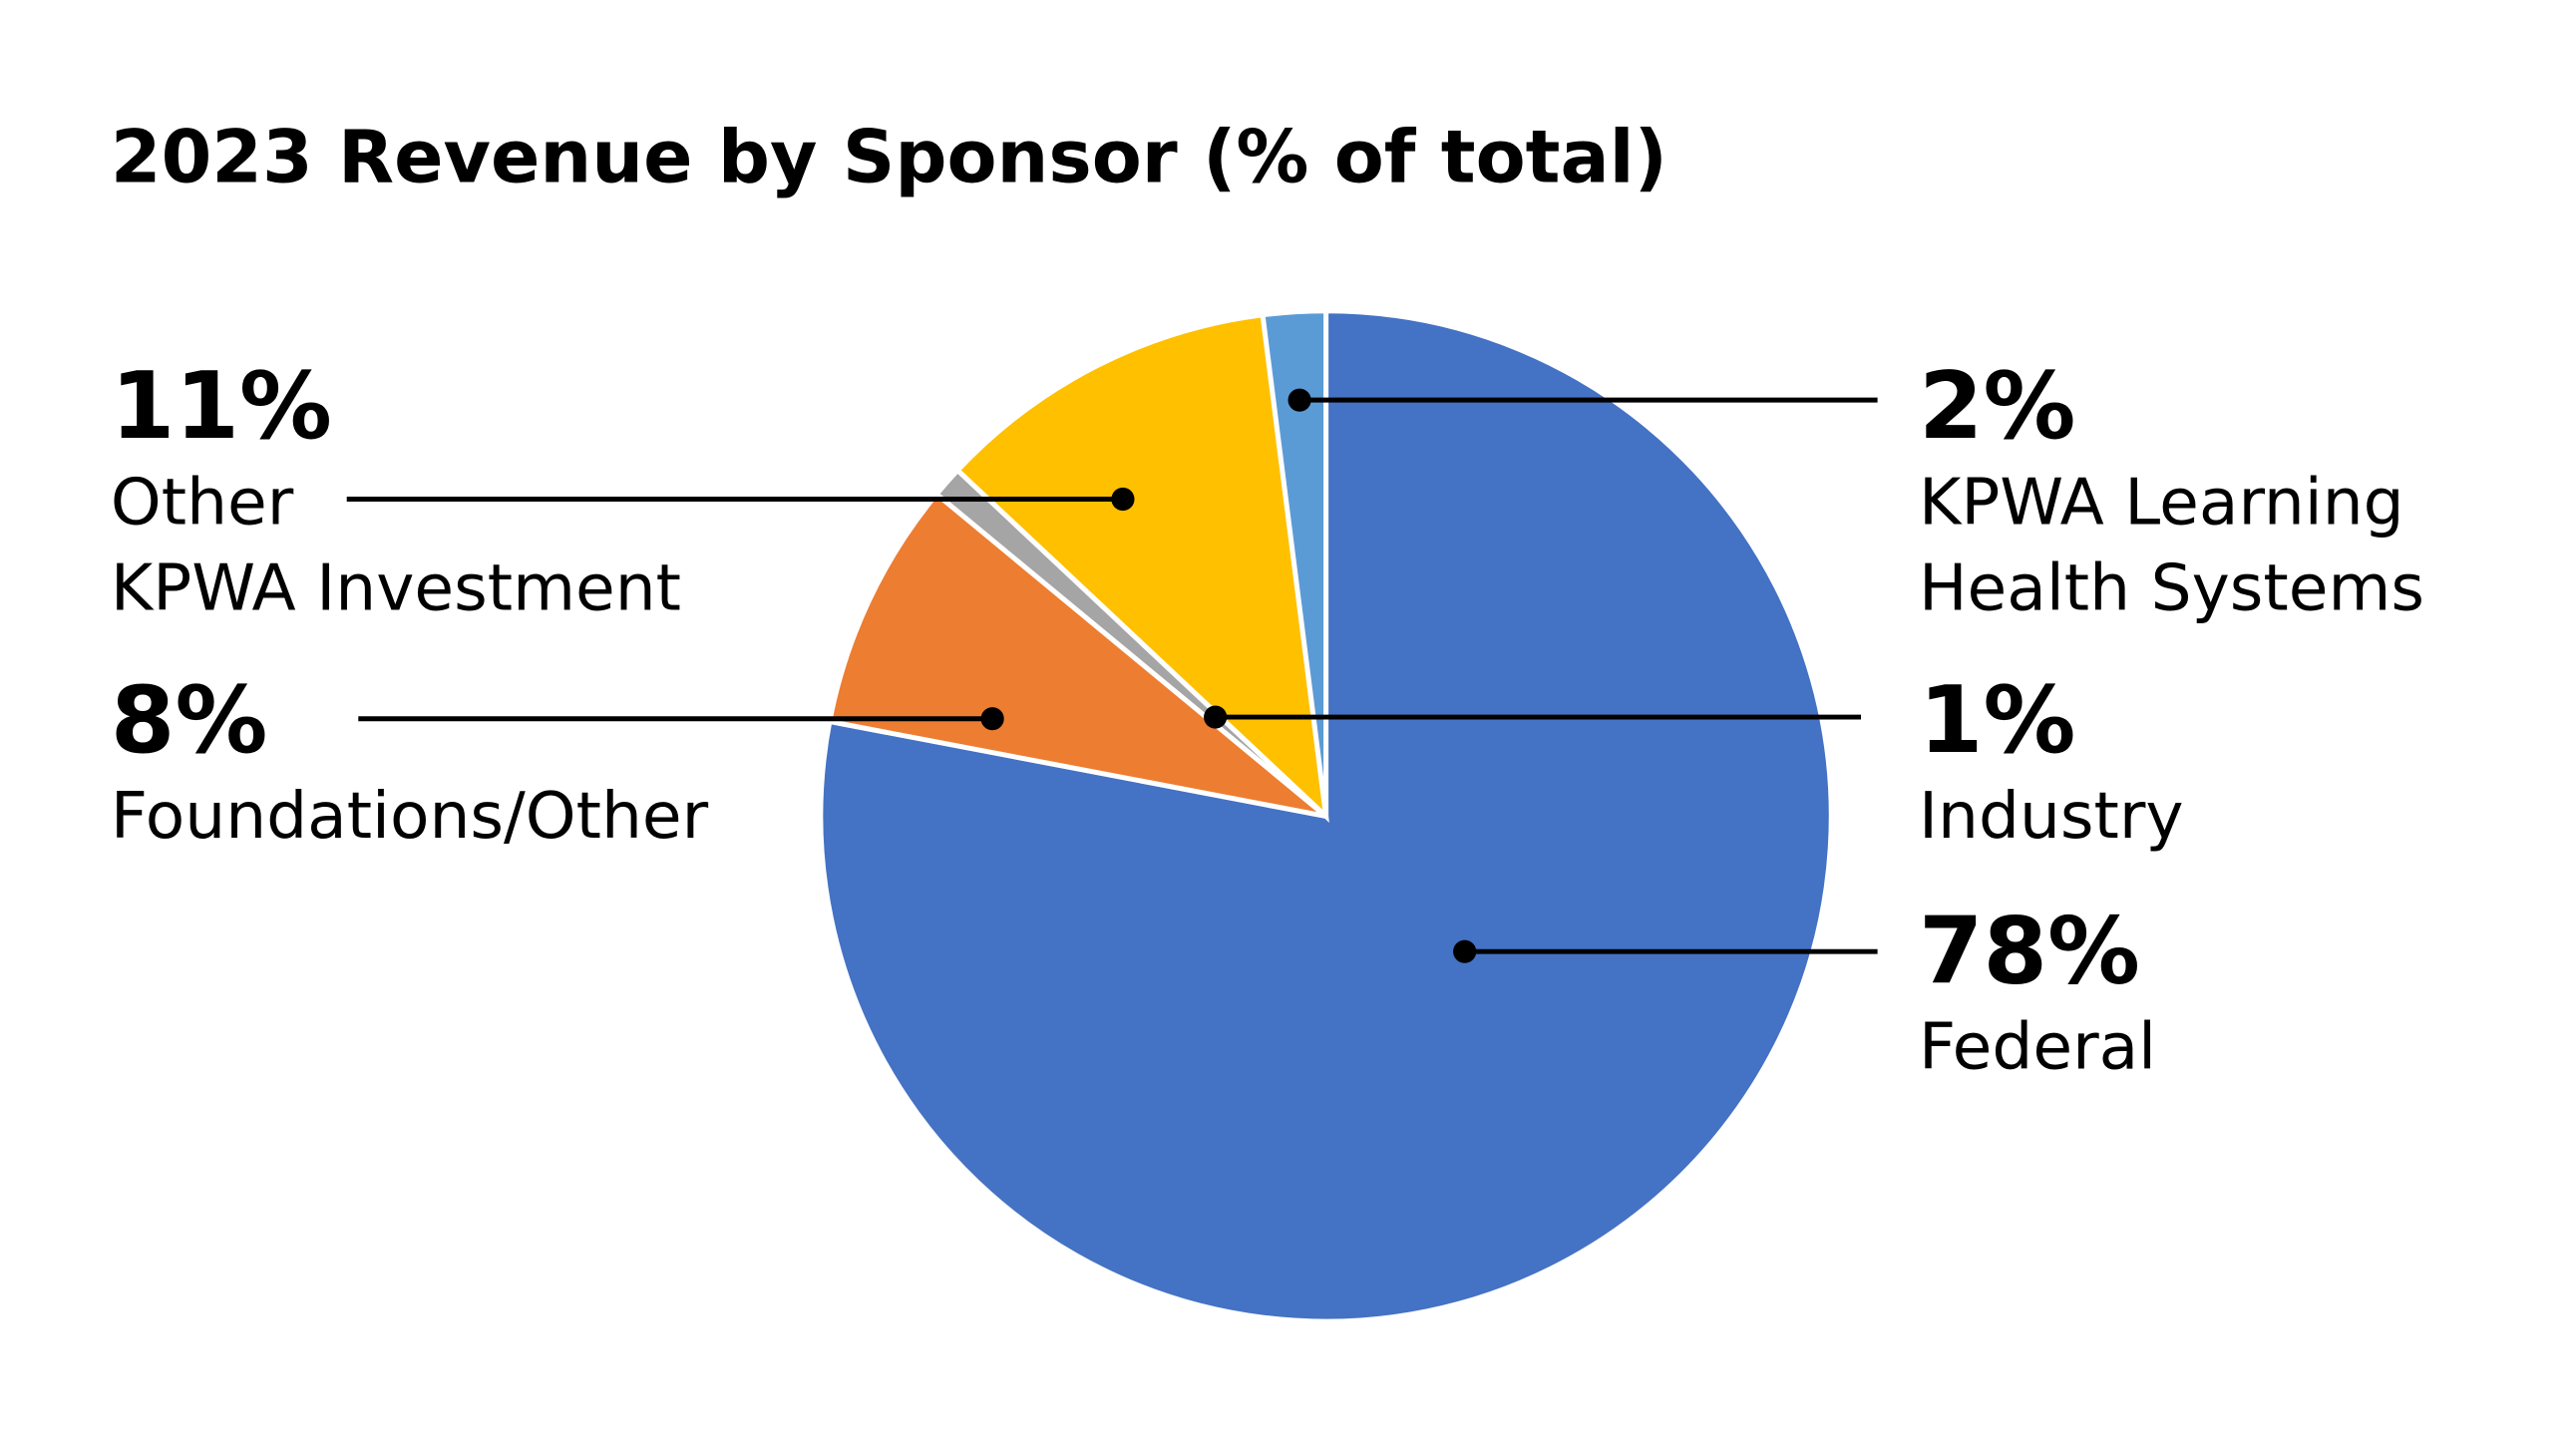  What do you see at coordinates (409, 762) in the screenshot?
I see `data-label: 8%Foundations/Other` at bounding box center [409, 762].